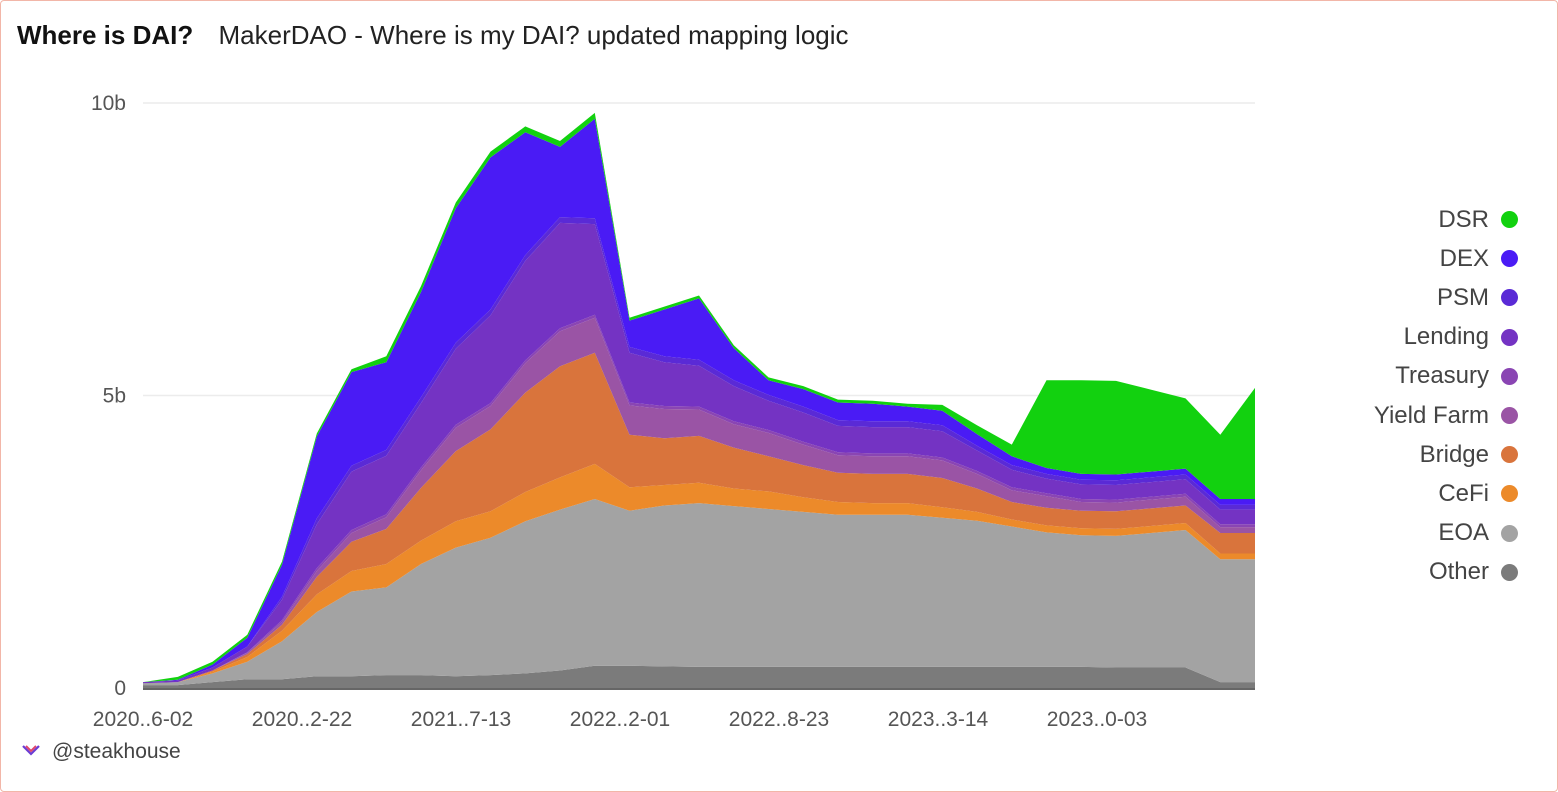  I want to click on legend-item-cefi: CeFi, so click(1446, 493).